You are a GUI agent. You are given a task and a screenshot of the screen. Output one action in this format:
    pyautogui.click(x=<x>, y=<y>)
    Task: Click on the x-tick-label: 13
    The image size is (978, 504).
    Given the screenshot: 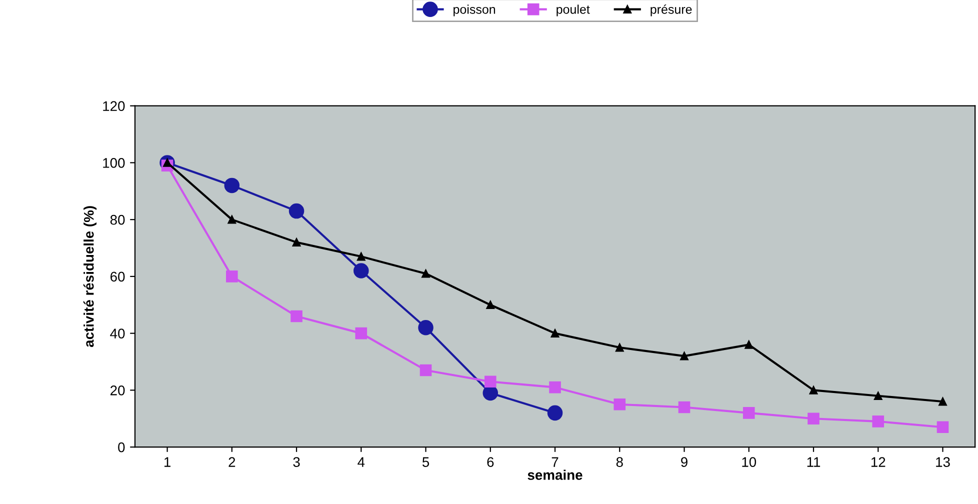 What is the action you would take?
    pyautogui.click(x=943, y=462)
    